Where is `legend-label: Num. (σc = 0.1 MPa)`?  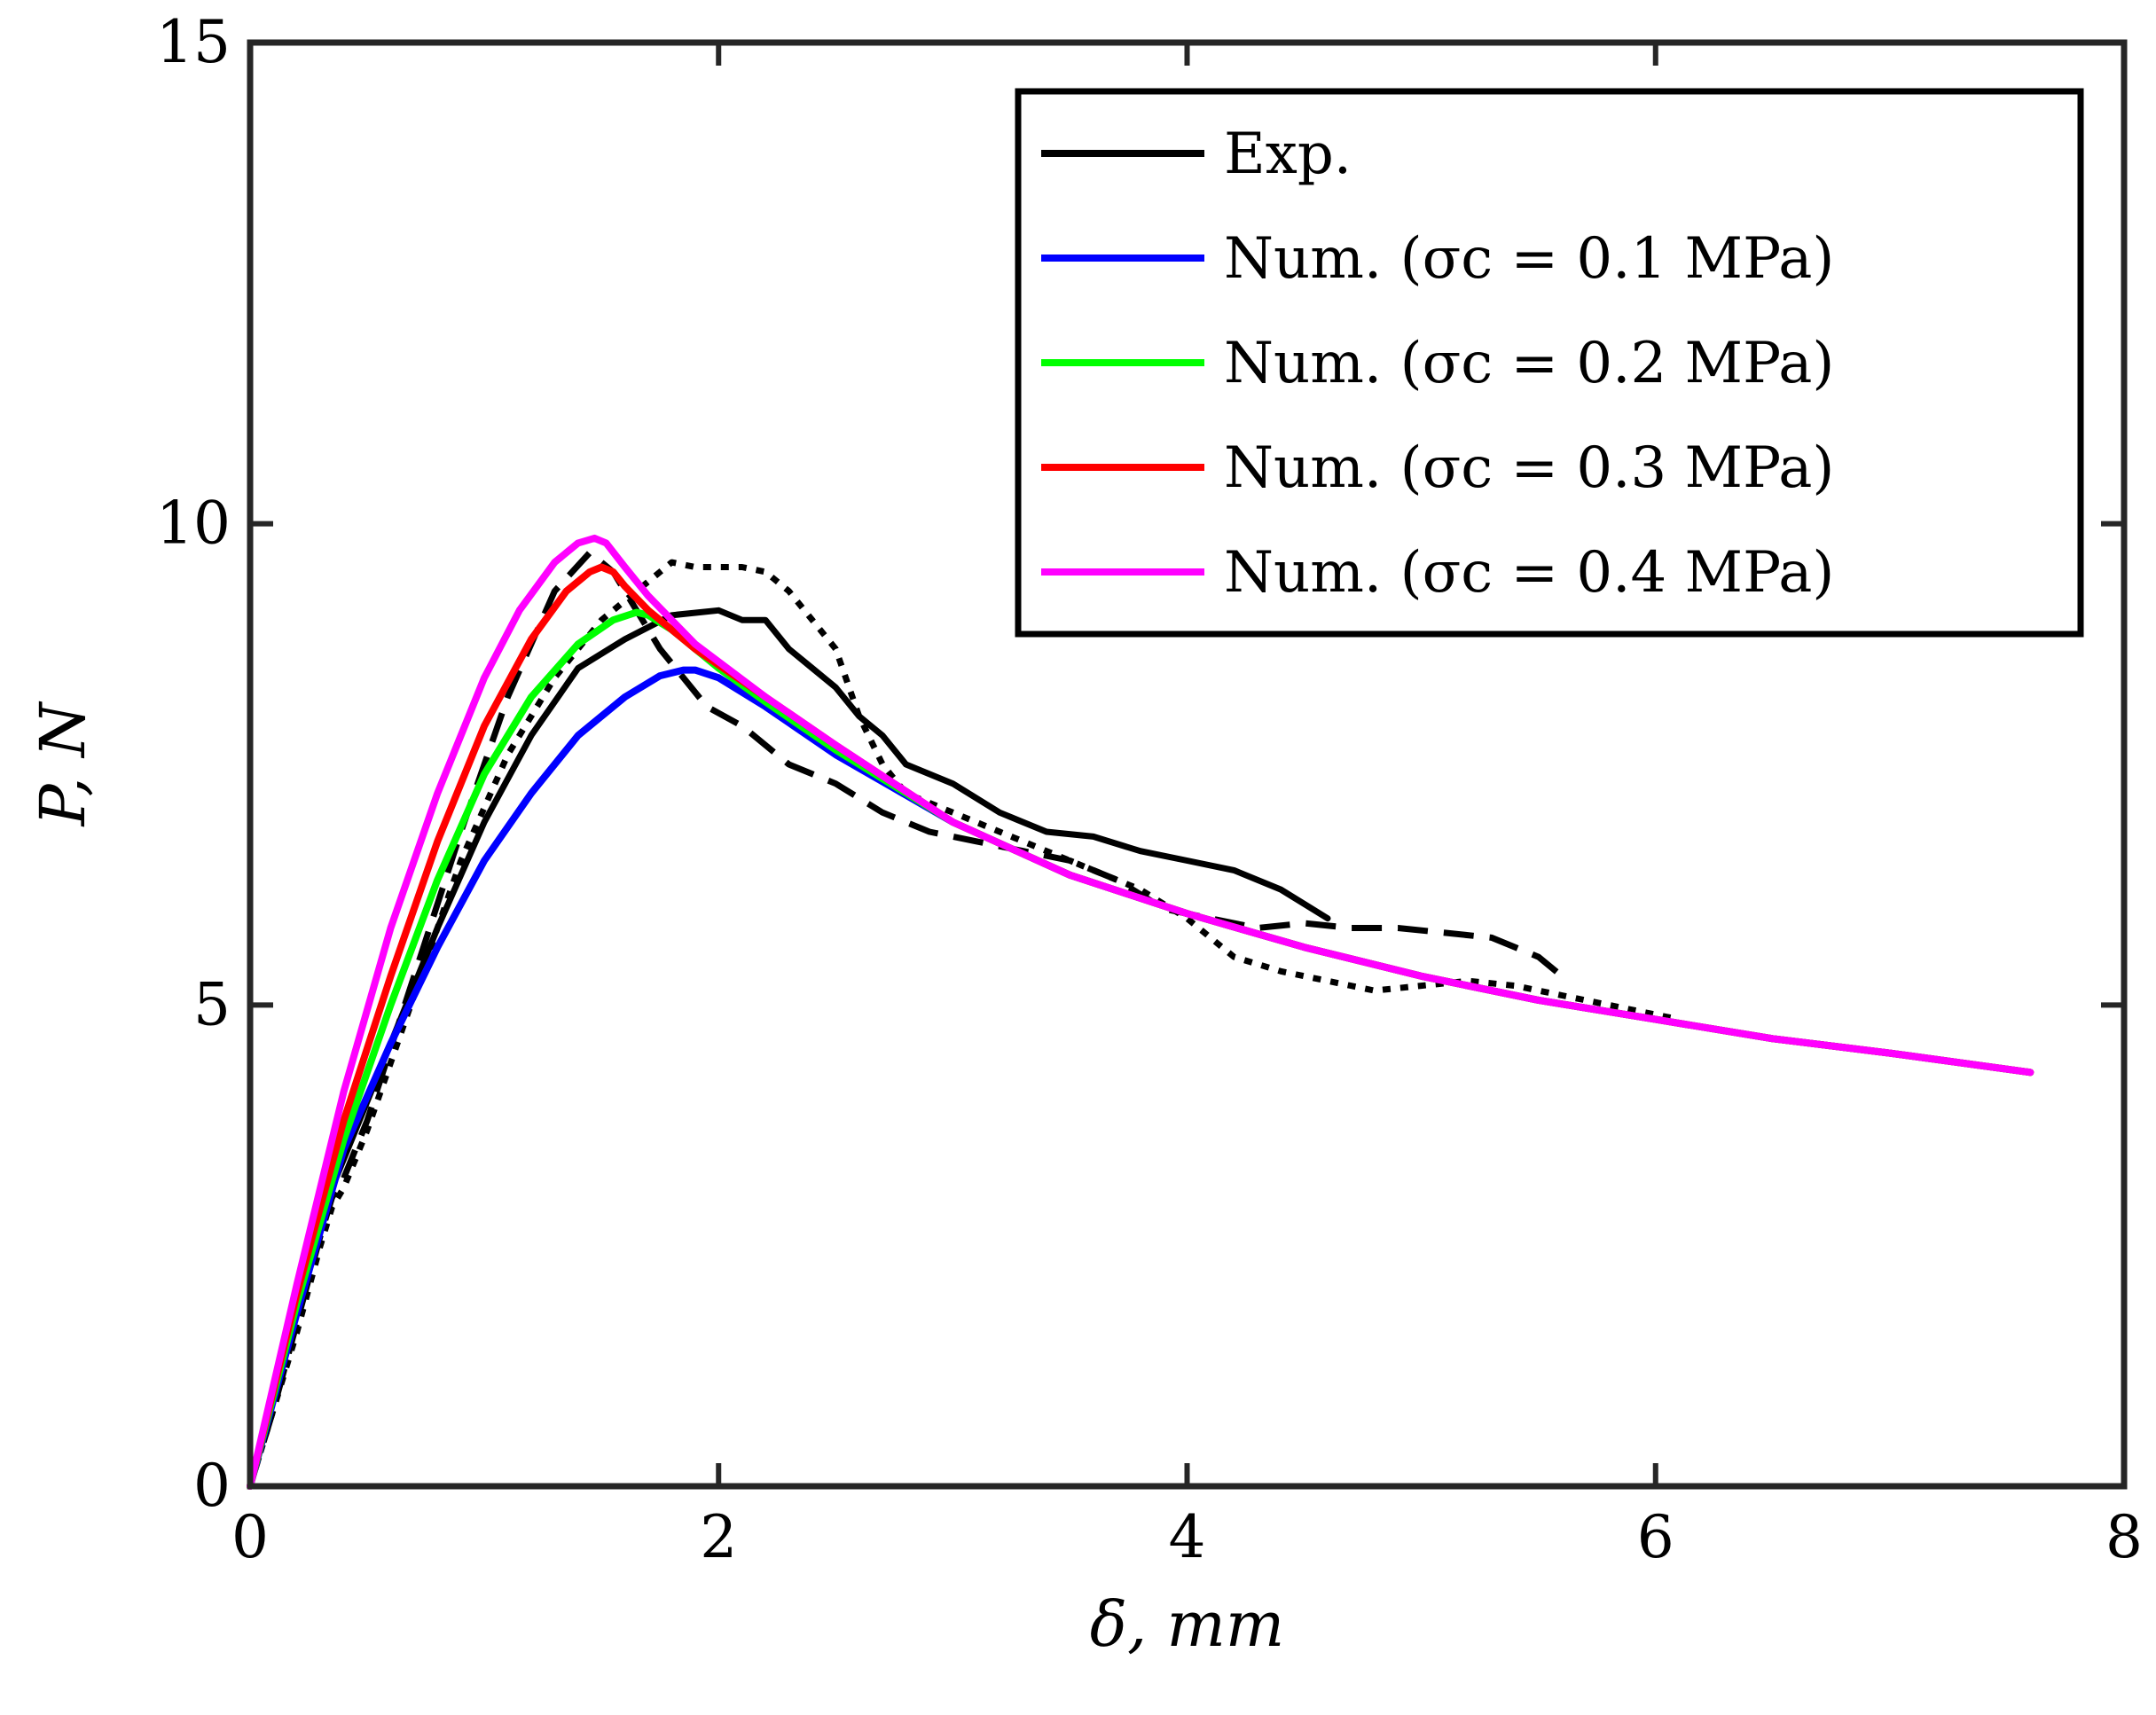
legend-label: Num. (σc = 0.1 MPa) is located at coordinates (1529, 259).